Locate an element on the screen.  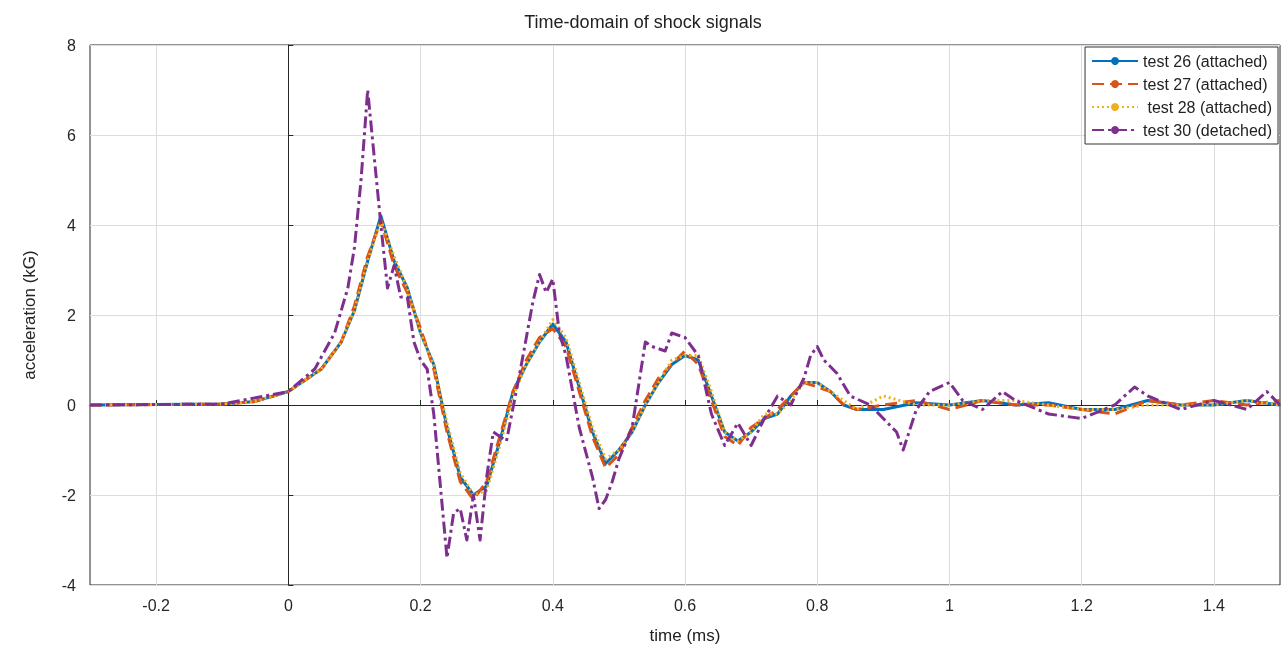
x-tick-label: 0.2 is located at coordinates (420, 605).